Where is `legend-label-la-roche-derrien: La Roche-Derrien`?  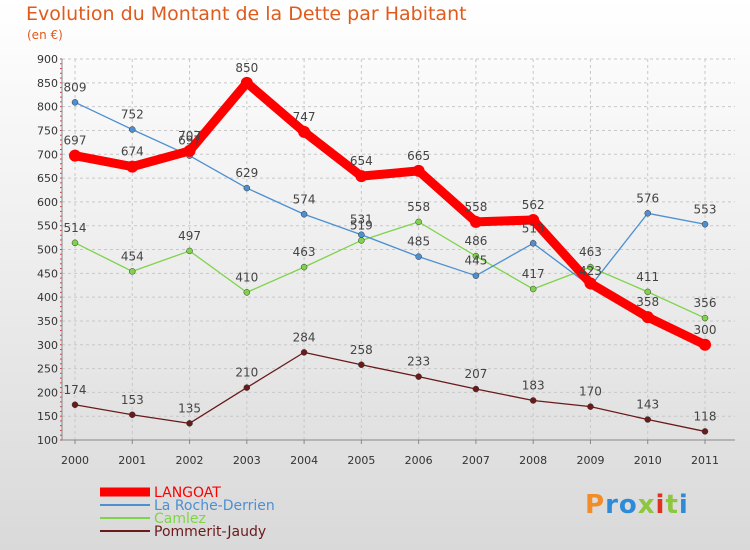
legend-label-la-roche-derrien: La Roche-Derrien is located at coordinates (214, 506).